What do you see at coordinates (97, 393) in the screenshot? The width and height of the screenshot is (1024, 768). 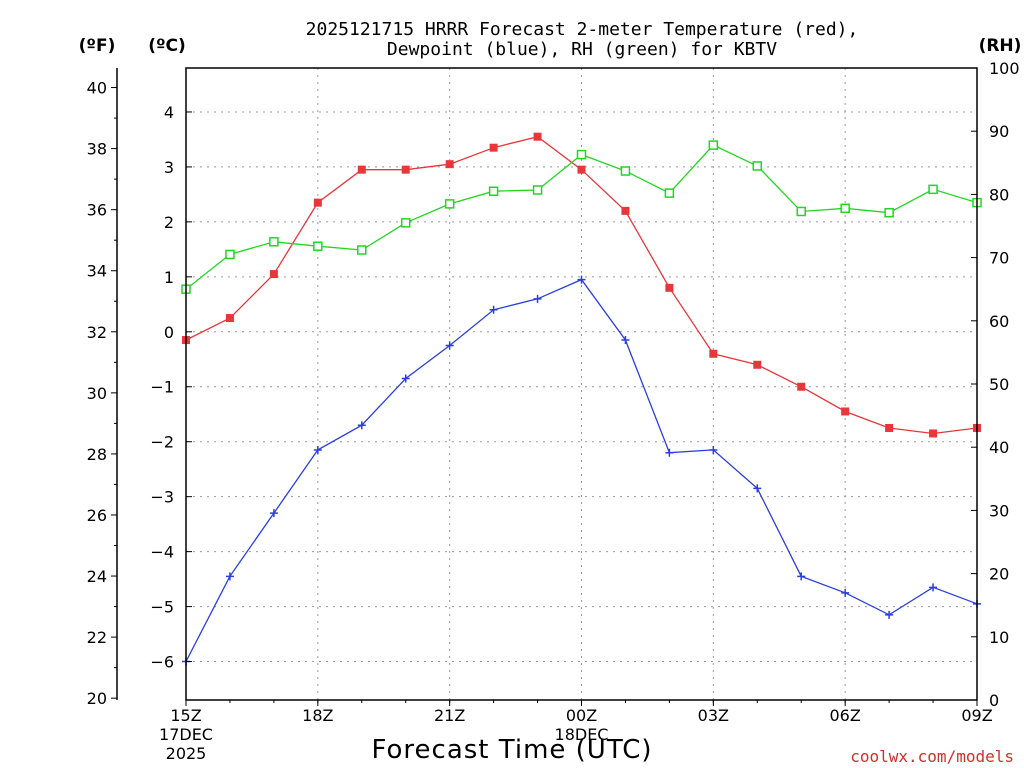 I see `fahrenheit-tick-label: 30` at bounding box center [97, 393].